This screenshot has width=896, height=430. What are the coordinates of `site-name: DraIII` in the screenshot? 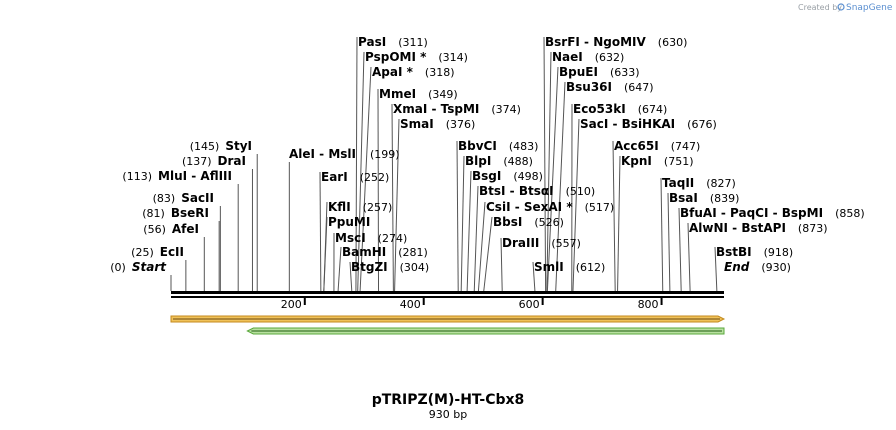 It's located at (520, 243).